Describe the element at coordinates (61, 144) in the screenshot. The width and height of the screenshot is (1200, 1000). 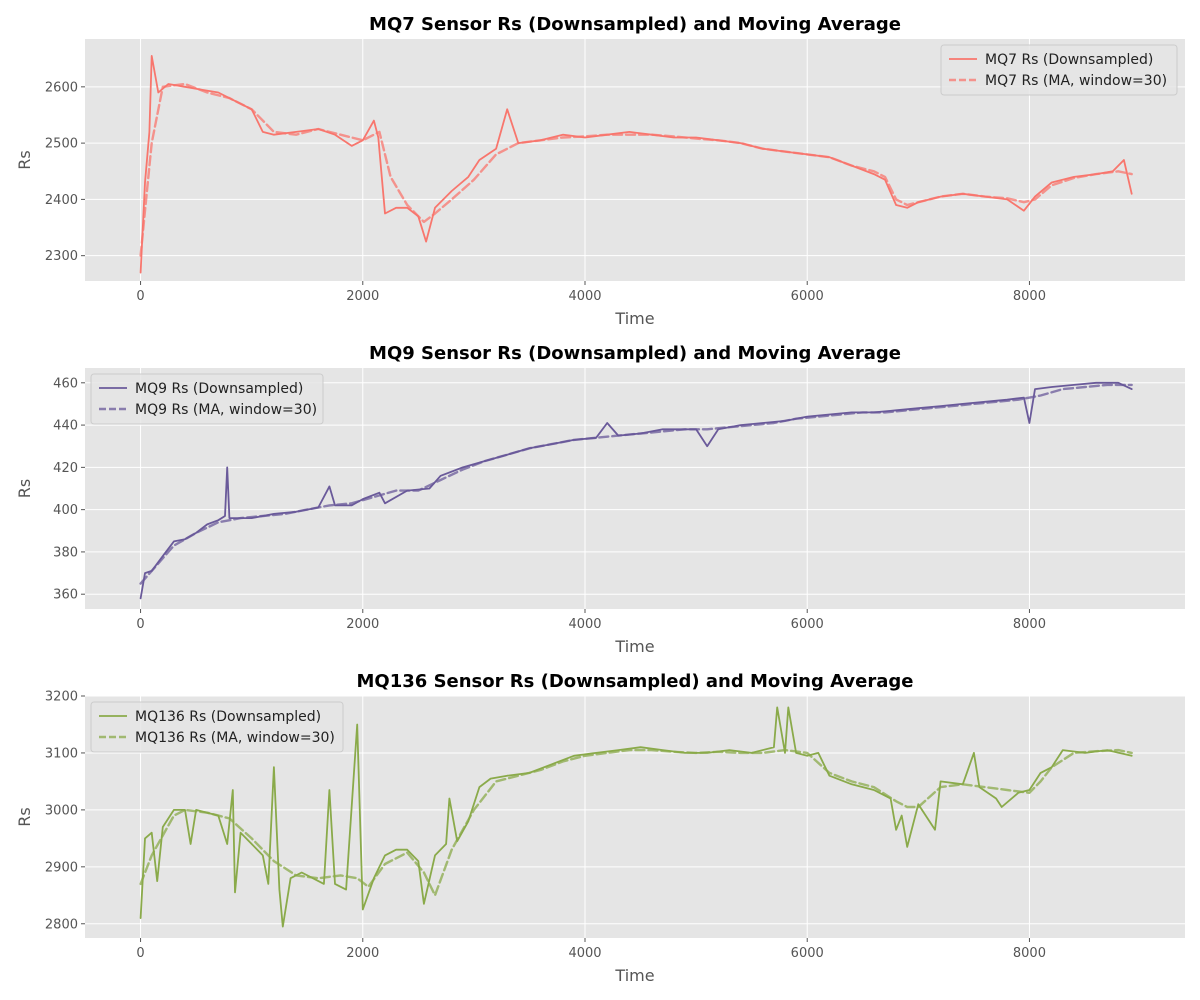
I see `y-tick-label: 2500` at that location.